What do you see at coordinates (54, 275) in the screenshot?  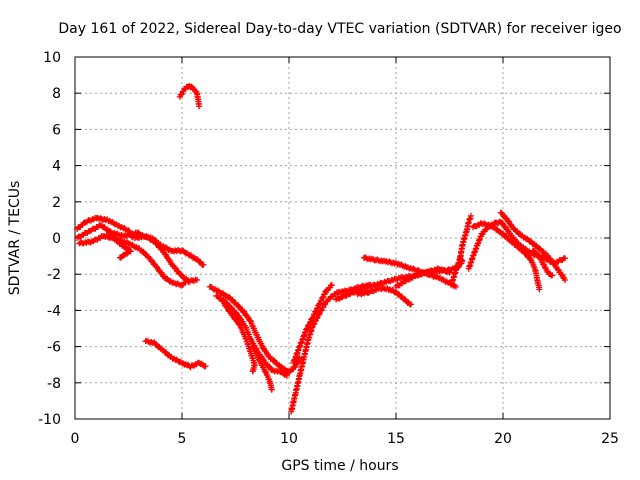 I see `y-tick-label: -2` at bounding box center [54, 275].